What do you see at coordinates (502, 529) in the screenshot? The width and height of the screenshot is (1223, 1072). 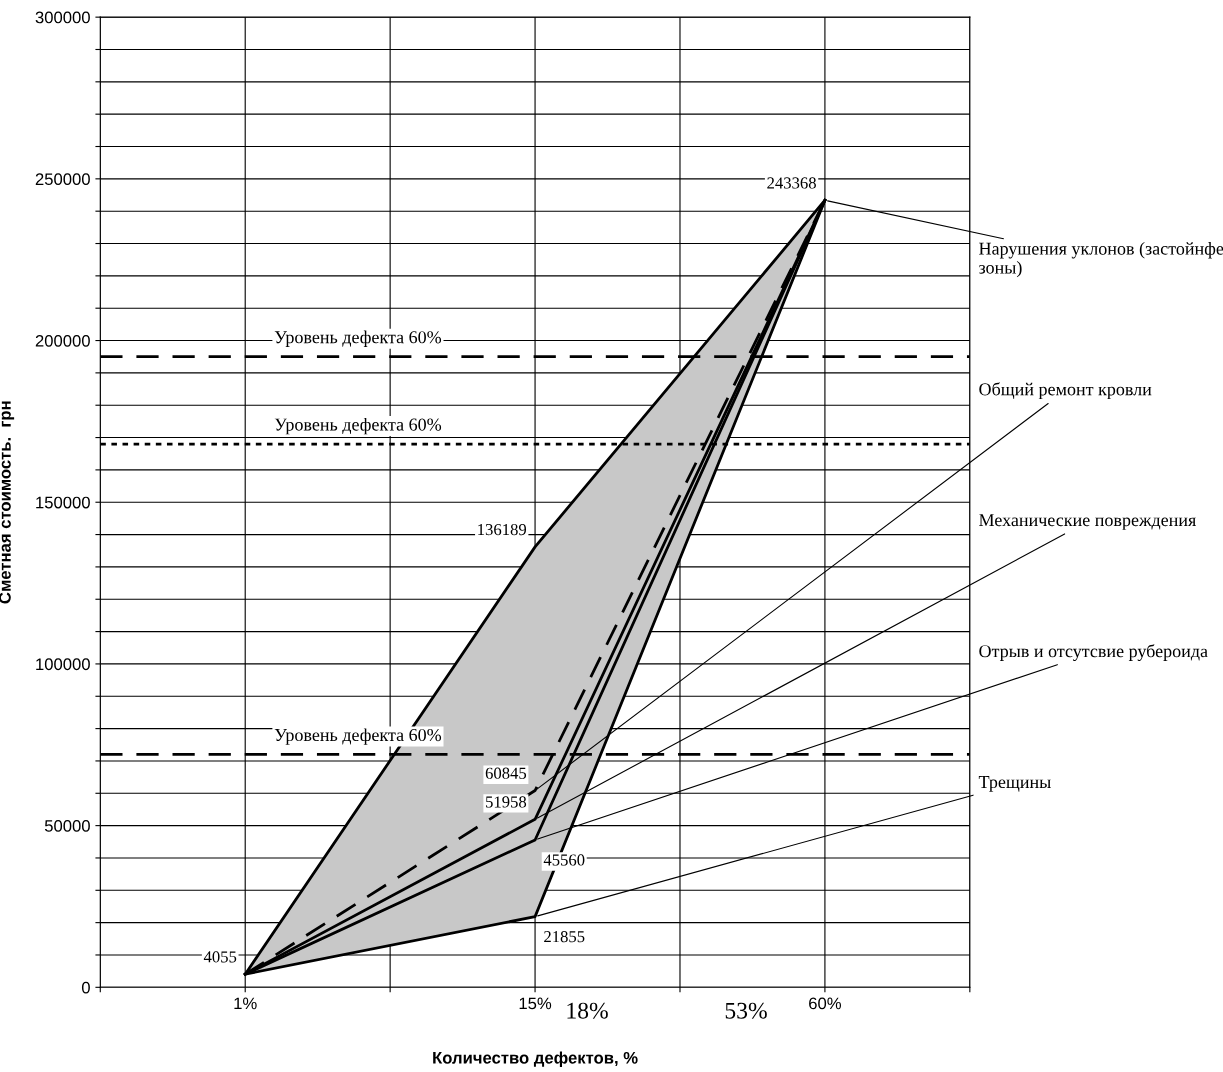 I see `data-label: 136189` at bounding box center [502, 529].